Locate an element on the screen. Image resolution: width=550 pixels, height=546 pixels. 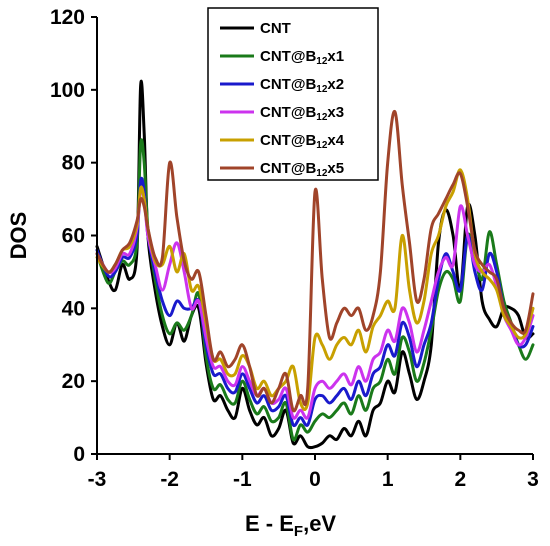
y-tick-label: 120 is located at coordinates (67, 17).